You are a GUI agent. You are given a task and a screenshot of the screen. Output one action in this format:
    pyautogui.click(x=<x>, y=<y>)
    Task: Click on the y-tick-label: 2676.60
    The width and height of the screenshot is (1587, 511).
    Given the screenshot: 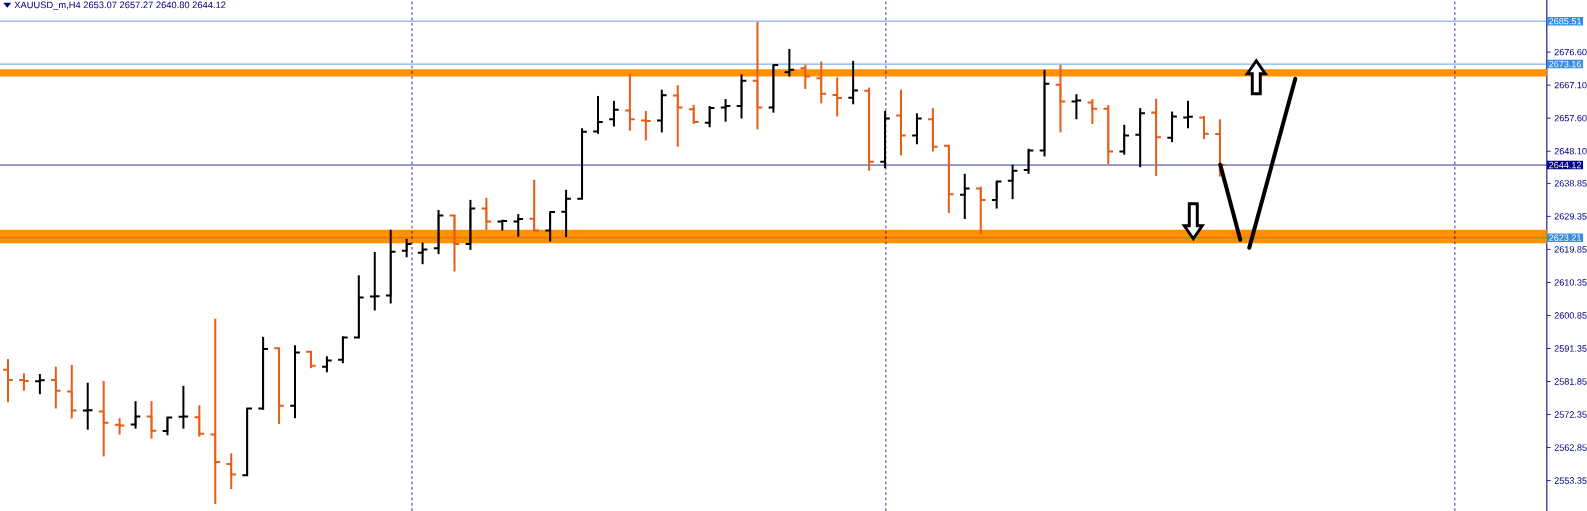 What is the action you would take?
    pyautogui.click(x=1570, y=52)
    